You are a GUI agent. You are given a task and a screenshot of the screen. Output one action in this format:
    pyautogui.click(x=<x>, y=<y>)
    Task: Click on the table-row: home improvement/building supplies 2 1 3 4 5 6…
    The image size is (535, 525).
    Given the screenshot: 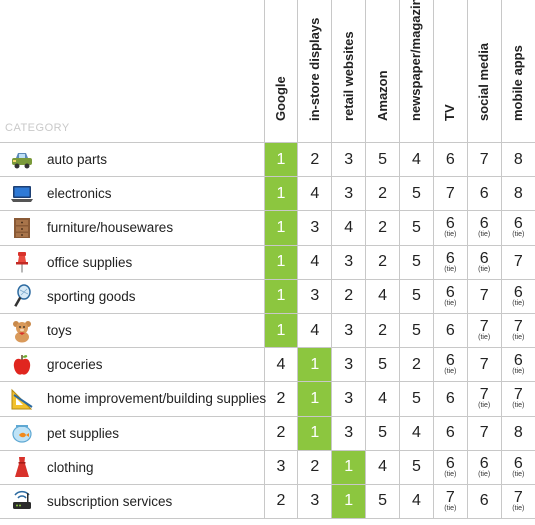 What is the action you would take?
    pyautogui.click(x=267, y=398)
    